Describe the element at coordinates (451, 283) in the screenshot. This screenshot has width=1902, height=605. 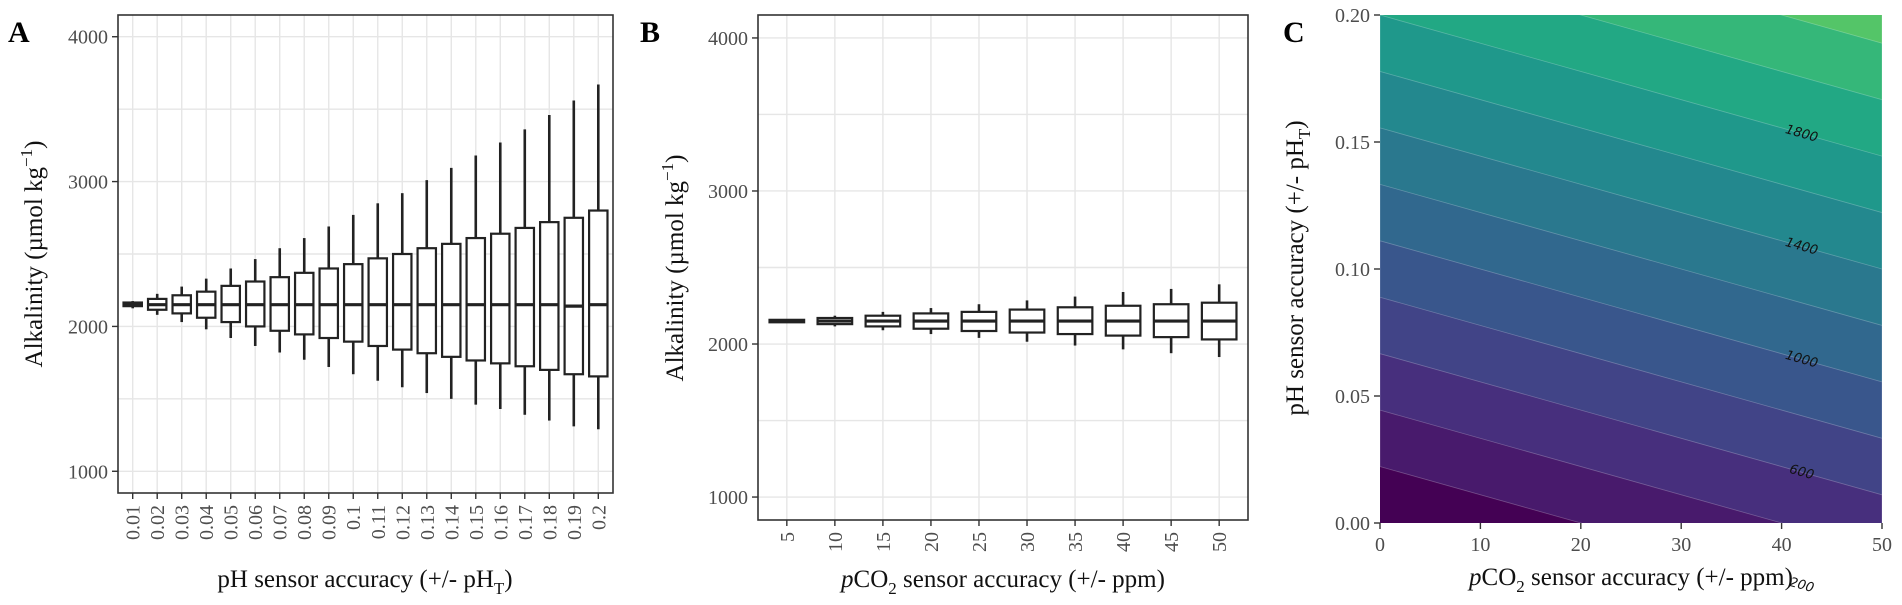
I see `box-0.14` at that location.